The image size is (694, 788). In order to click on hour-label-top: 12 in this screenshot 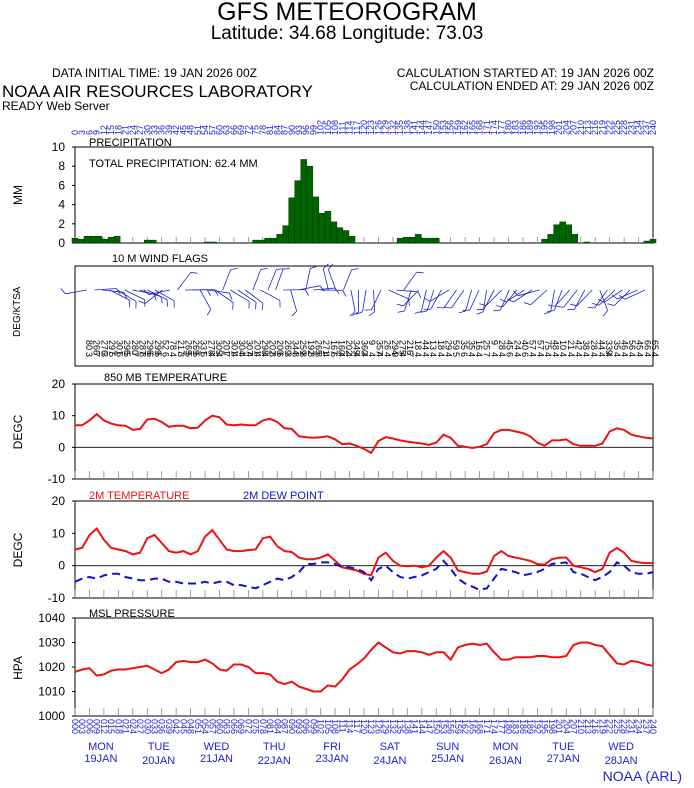, I will do `click(104, 130)`.